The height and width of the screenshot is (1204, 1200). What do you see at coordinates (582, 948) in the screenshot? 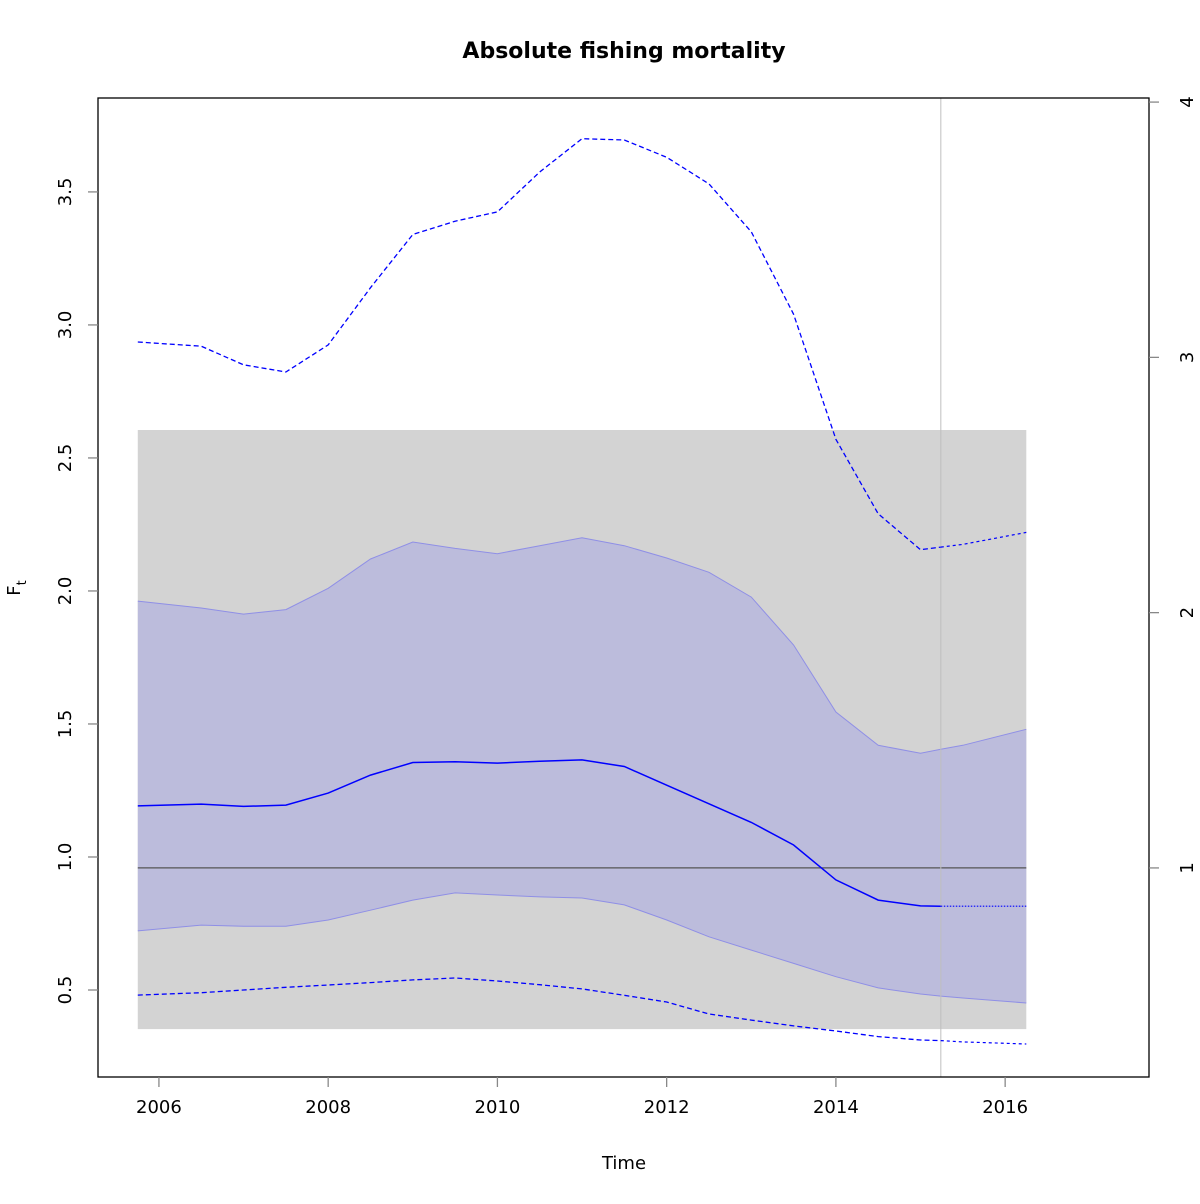
I see `band-lower-edge` at bounding box center [582, 948].